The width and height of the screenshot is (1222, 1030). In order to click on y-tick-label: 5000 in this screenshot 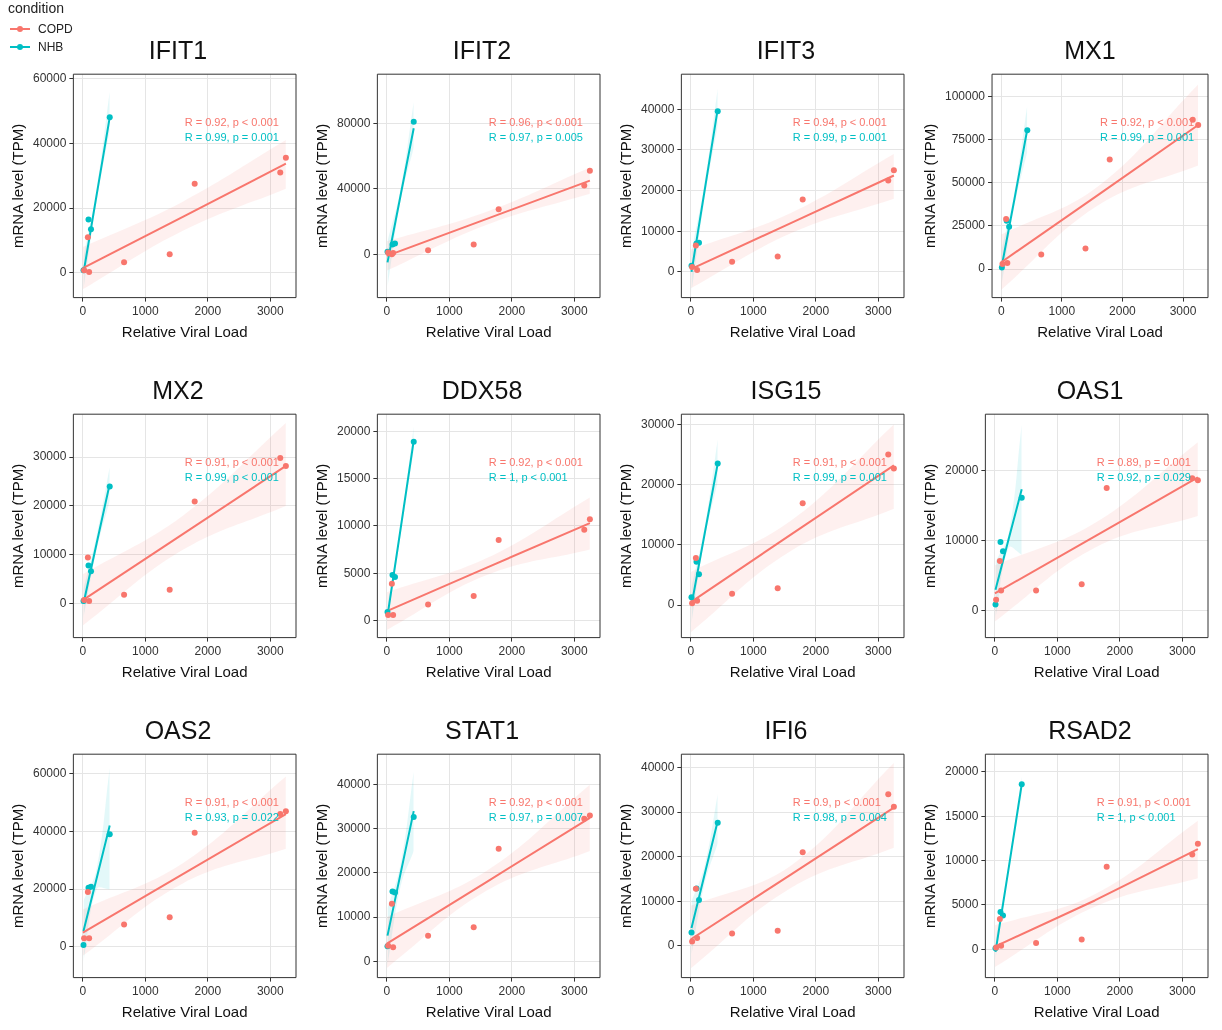, I will do `click(965, 904)`.